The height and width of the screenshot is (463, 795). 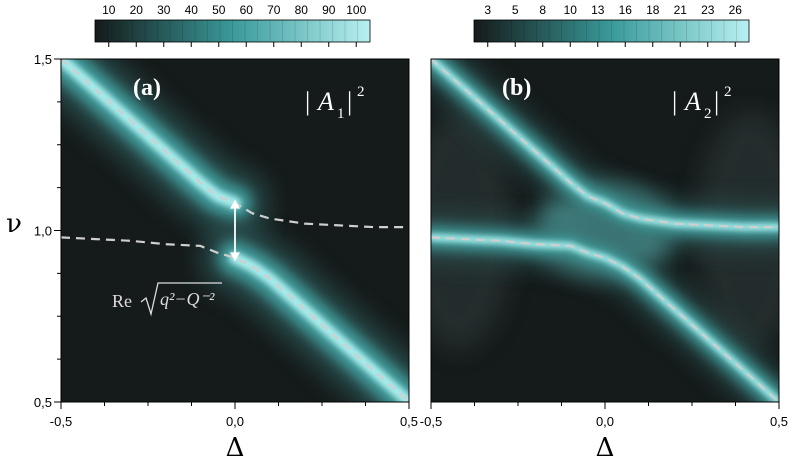 I want to click on panel-b-quantity-sup: 2, so click(x=728, y=92).